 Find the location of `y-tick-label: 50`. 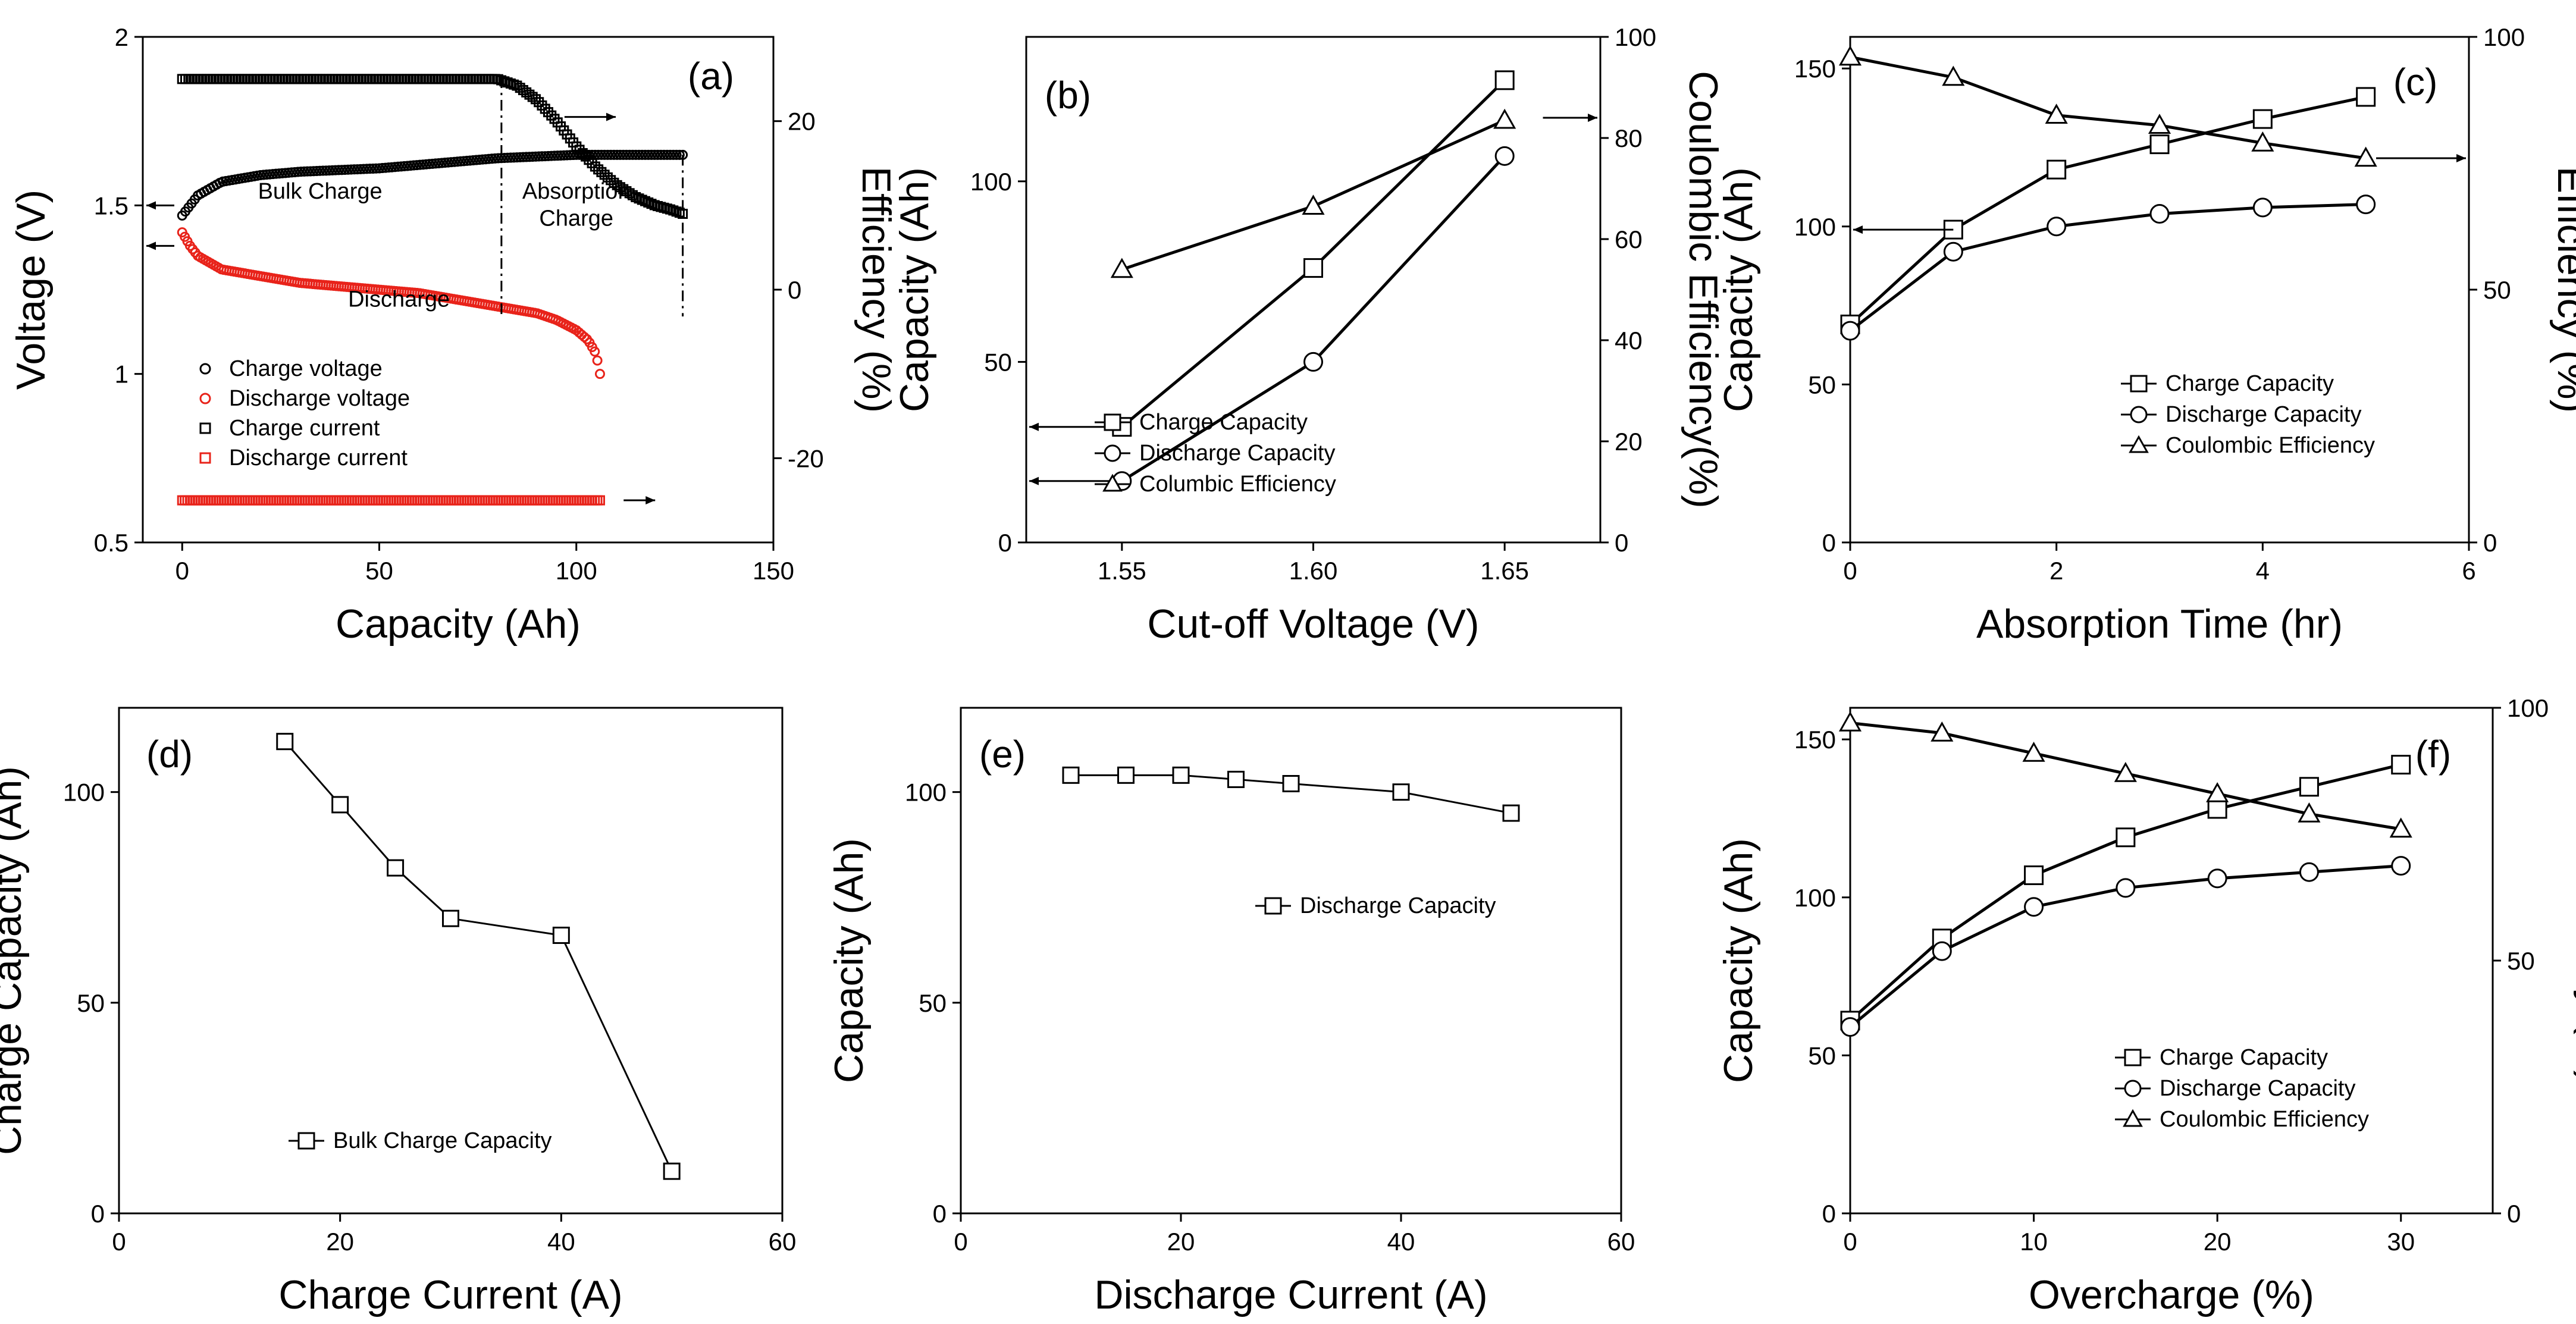

y-tick-label: 50 is located at coordinates (91, 1003).